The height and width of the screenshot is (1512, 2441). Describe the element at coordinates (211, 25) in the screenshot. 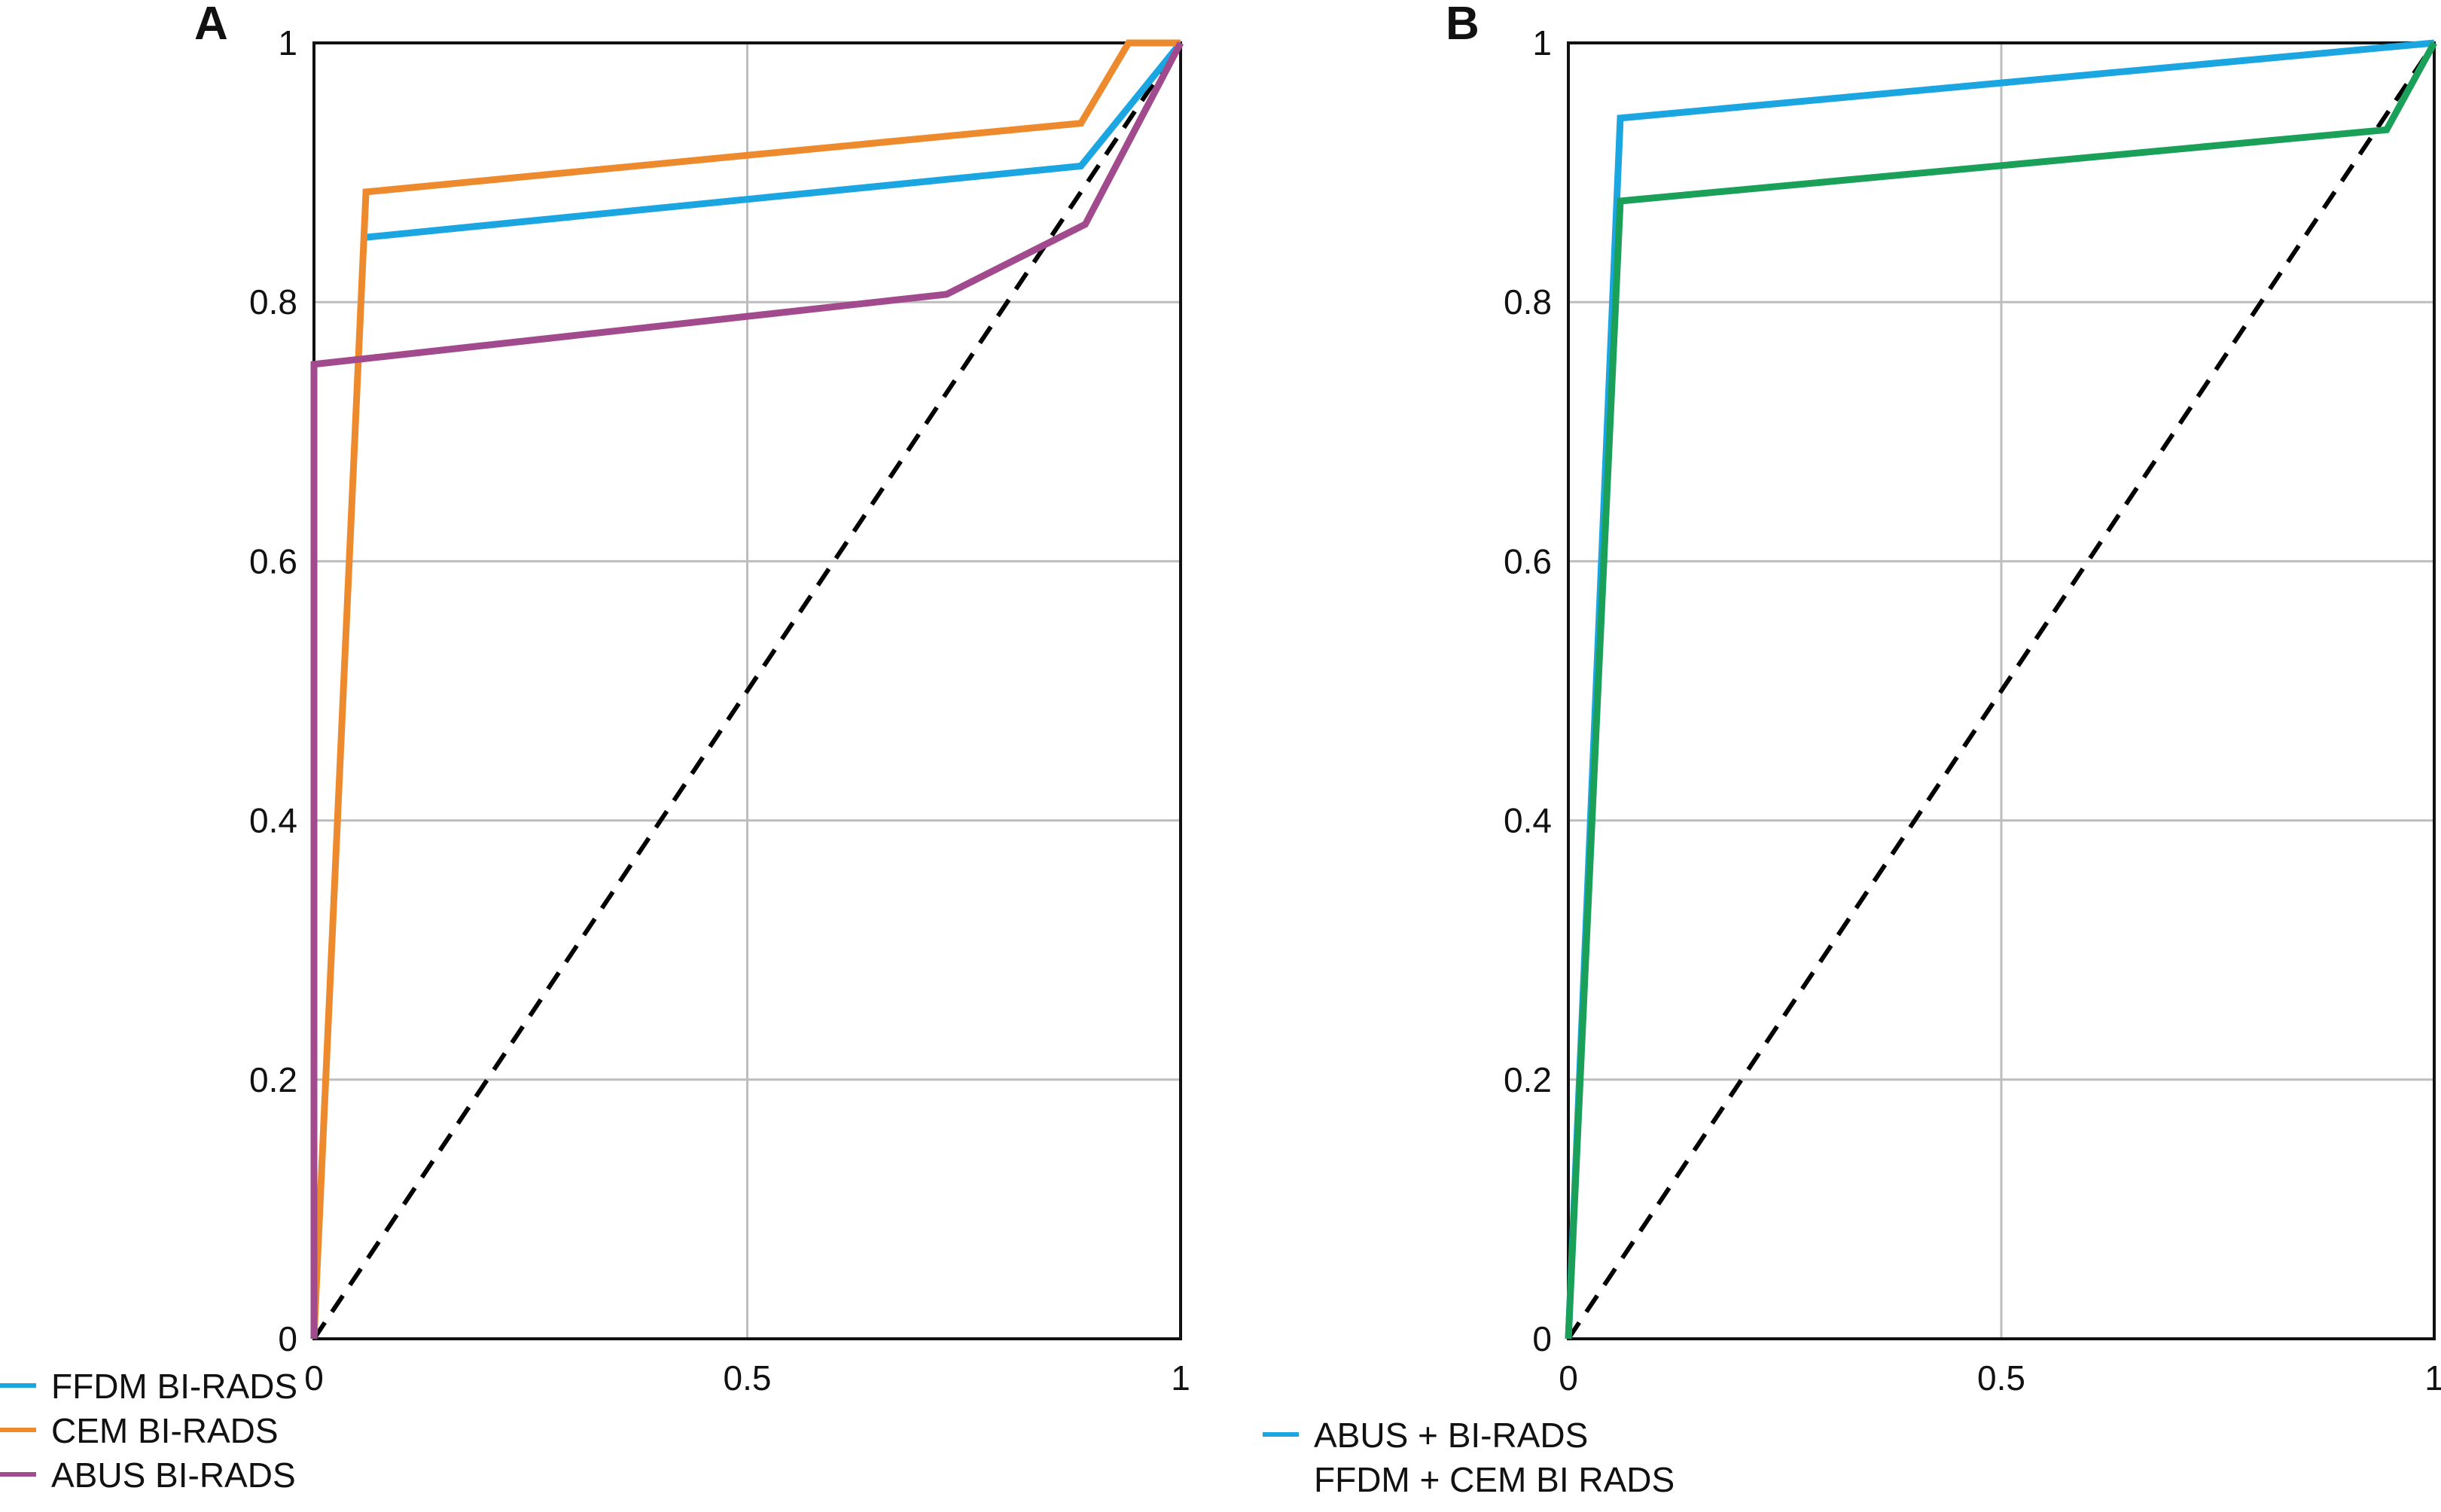

I see `panel-letter: A` at that location.